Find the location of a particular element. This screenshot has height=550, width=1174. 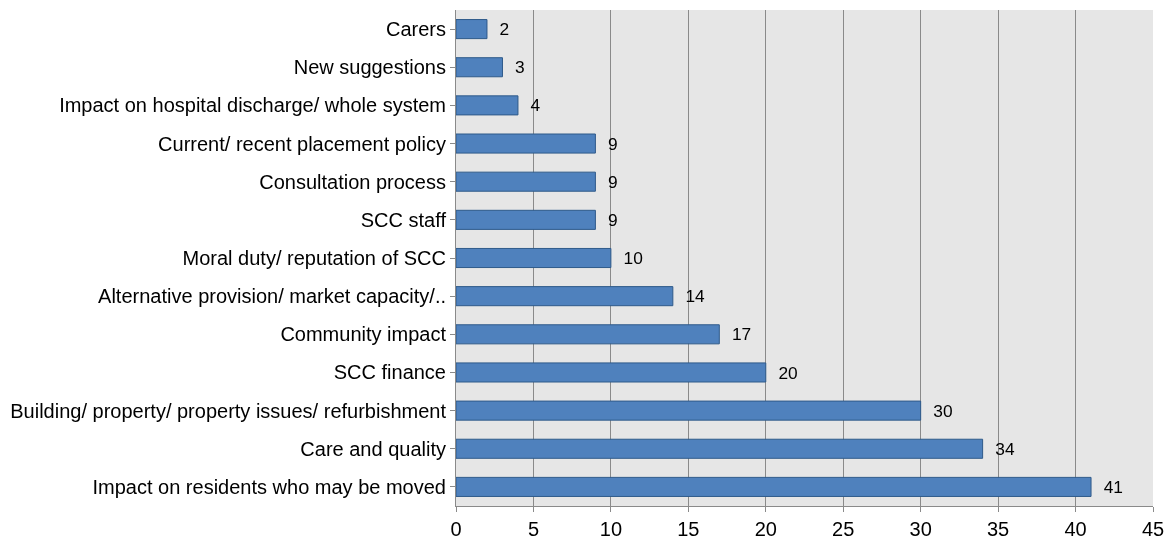

data-label: 4 is located at coordinates (530, 105).